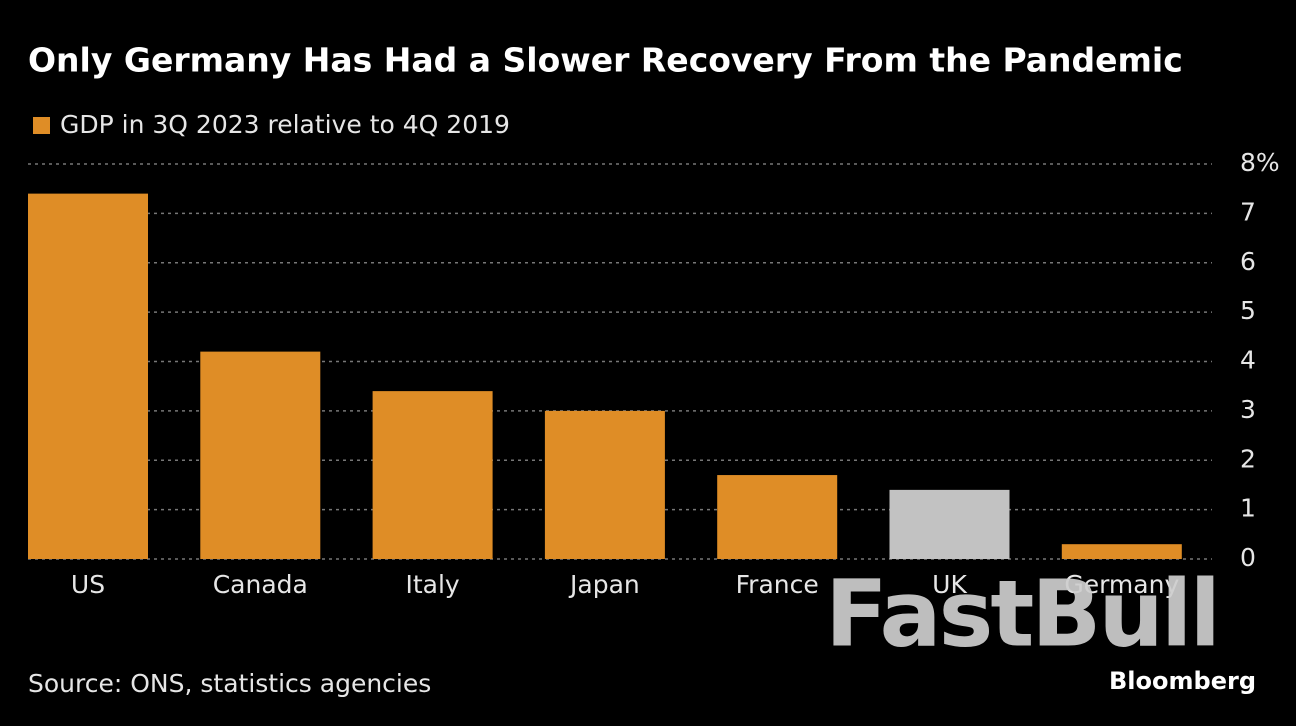  What do you see at coordinates (1021, 613) in the screenshot?
I see `watermark: FastBull` at bounding box center [1021, 613].